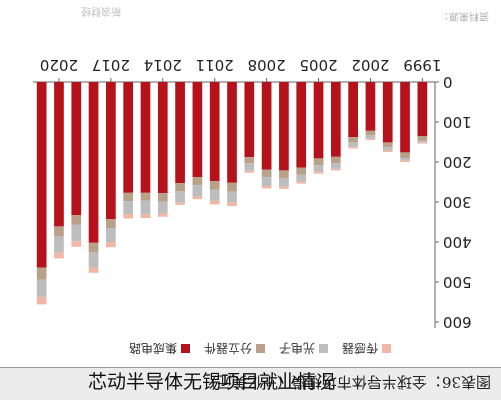 The height and width of the screenshot is (400, 501). What do you see at coordinates (457, 282) in the screenshot?
I see `y-tick-label: 500` at bounding box center [457, 282].